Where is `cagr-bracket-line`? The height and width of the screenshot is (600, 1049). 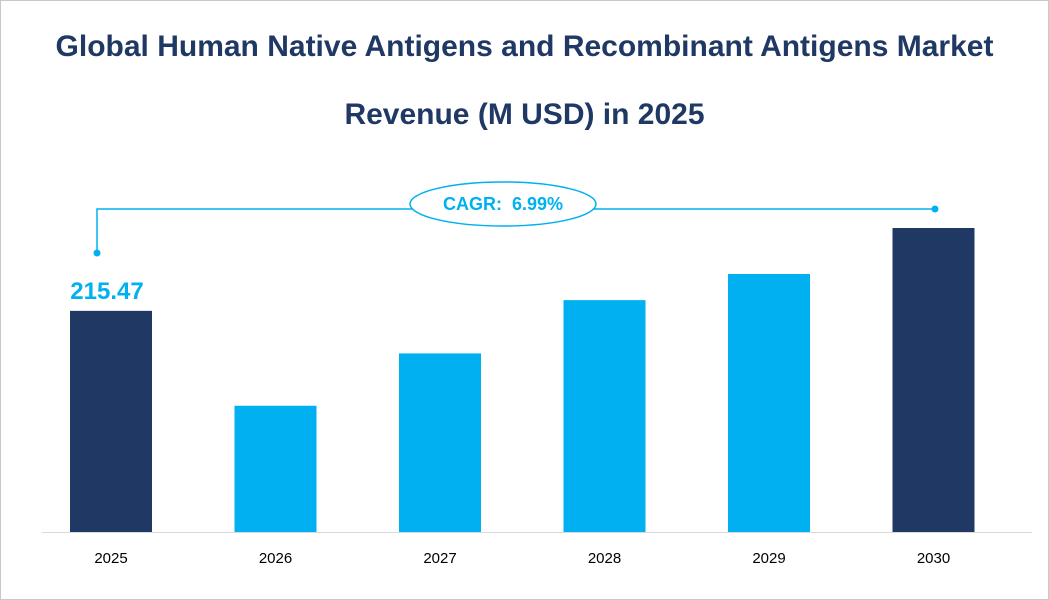
cagr-bracket-line is located at coordinates (515, 230).